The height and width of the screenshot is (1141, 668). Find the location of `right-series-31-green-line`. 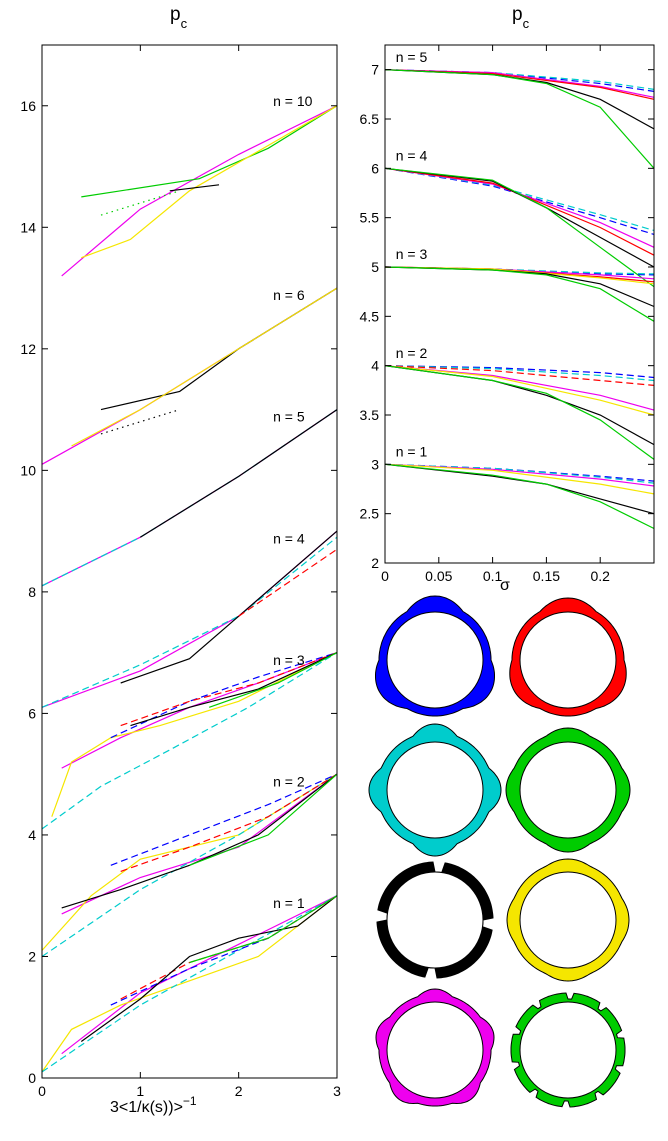

right-series-31-green-line is located at coordinates (519, 496).